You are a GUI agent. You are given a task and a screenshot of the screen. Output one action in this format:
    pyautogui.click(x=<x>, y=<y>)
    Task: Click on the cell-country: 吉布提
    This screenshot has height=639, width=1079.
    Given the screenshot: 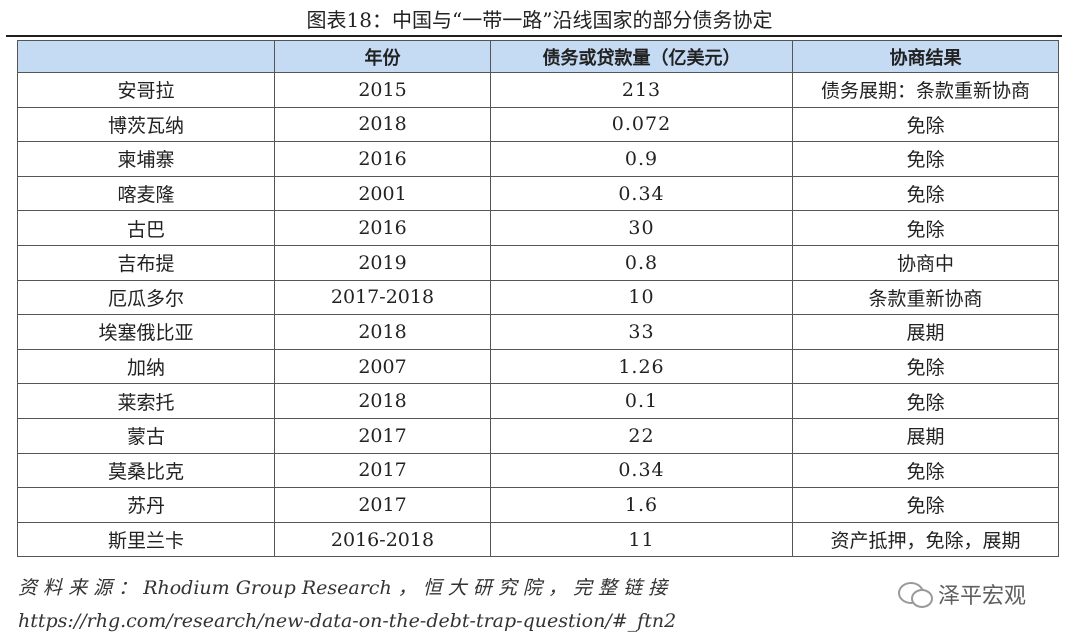 What is the action you would take?
    pyautogui.click(x=146, y=262)
    